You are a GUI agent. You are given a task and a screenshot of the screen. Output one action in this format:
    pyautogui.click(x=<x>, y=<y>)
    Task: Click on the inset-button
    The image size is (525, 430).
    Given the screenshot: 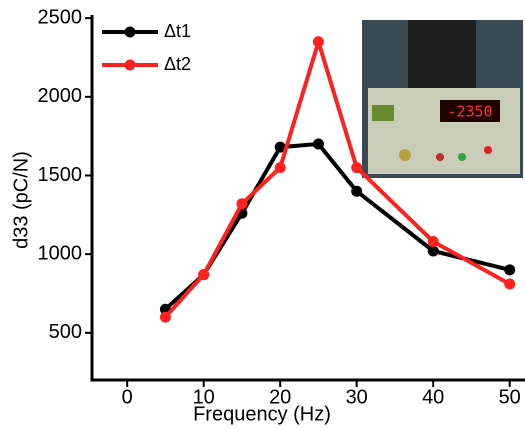 What is the action you would take?
    pyautogui.click(x=383, y=113)
    